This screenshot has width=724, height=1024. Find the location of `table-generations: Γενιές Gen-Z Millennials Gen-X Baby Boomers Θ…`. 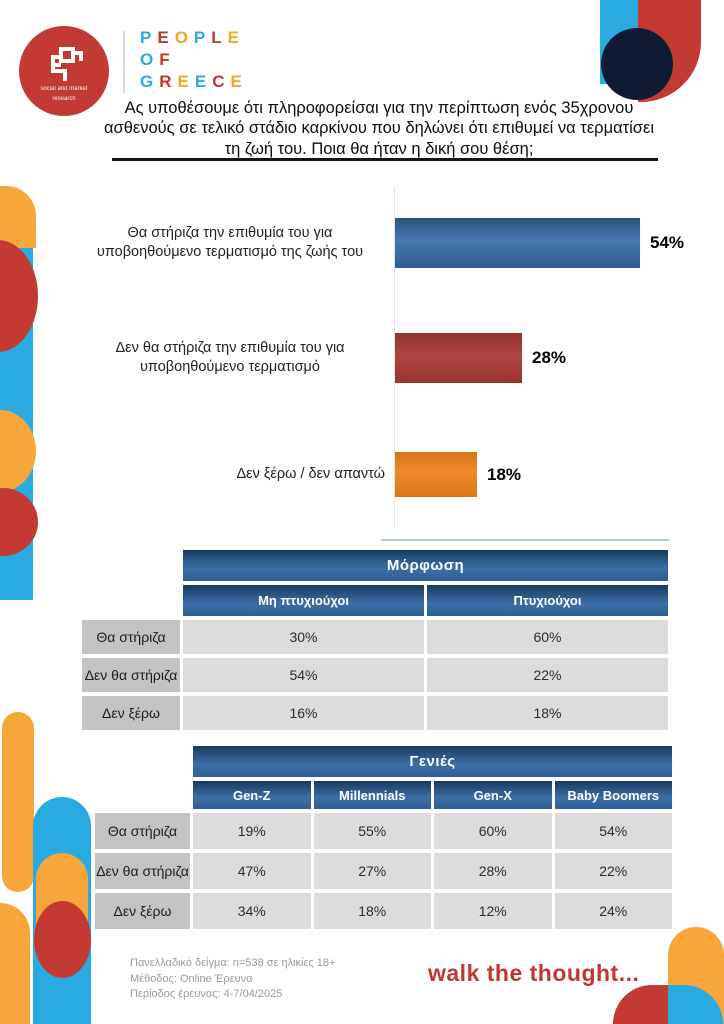

table-generations: Γενιές Gen-Z Millennials Gen-X Baby Boomers Θ… is located at coordinates (383, 837).